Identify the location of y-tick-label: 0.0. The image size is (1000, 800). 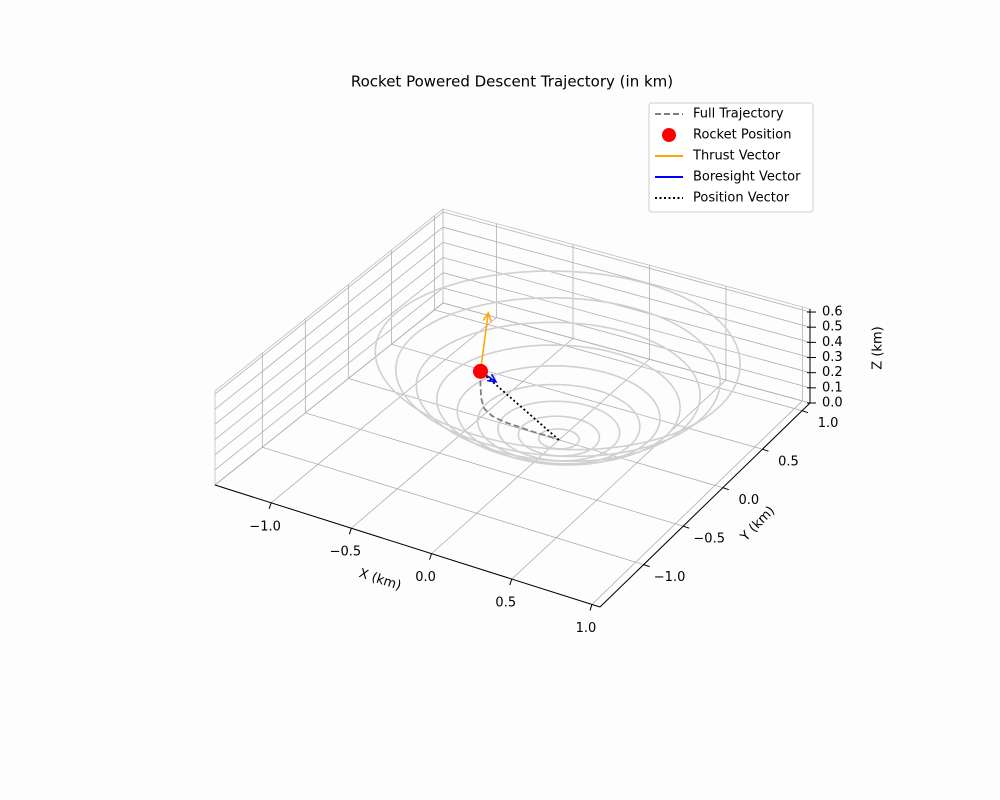
(748, 500).